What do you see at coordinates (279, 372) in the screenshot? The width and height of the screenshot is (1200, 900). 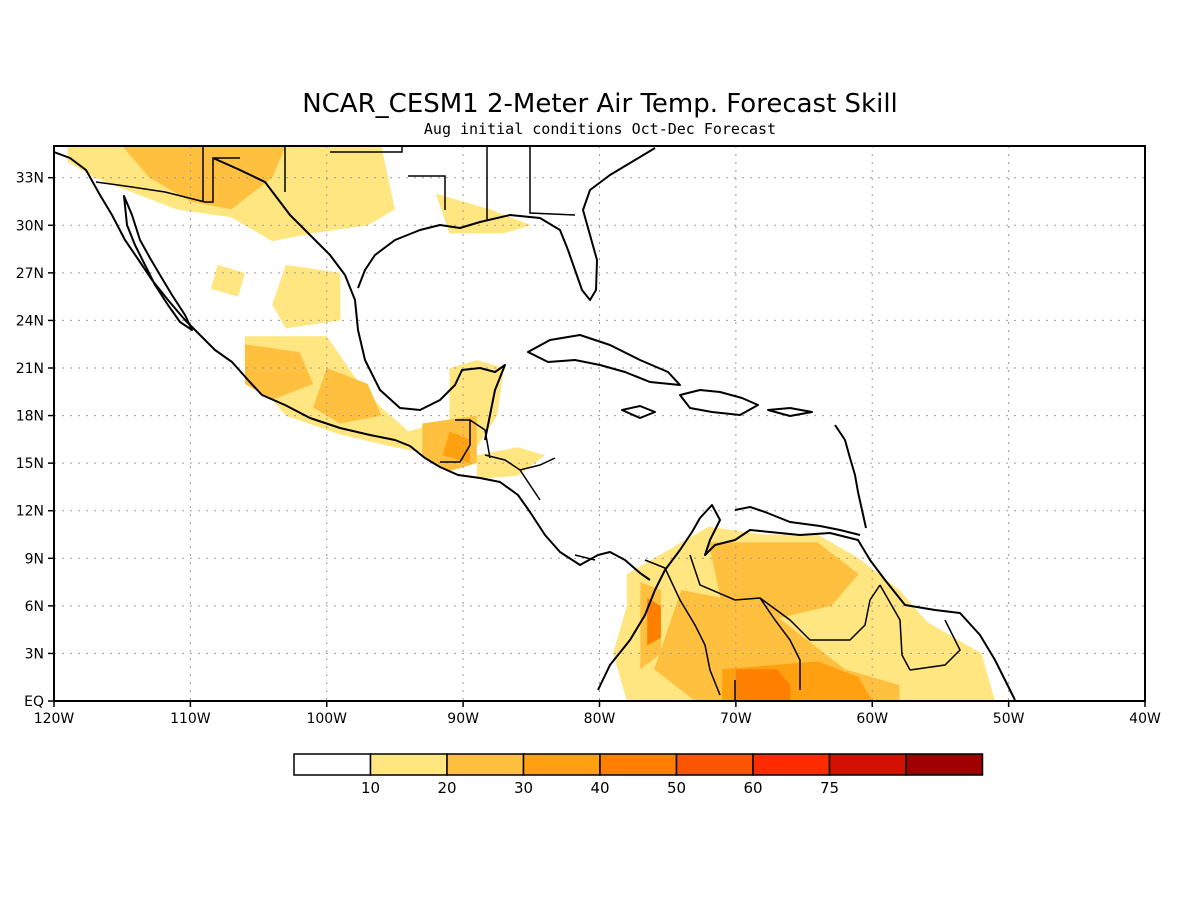 I see `skill-region-jalisco` at bounding box center [279, 372].